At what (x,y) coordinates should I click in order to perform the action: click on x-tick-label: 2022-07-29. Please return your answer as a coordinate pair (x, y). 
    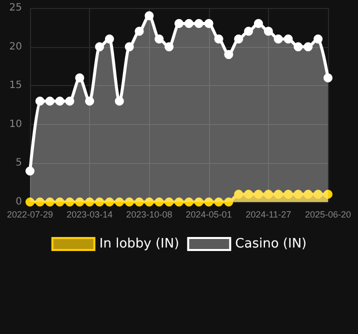
    Looking at the image, I should click on (30, 215).